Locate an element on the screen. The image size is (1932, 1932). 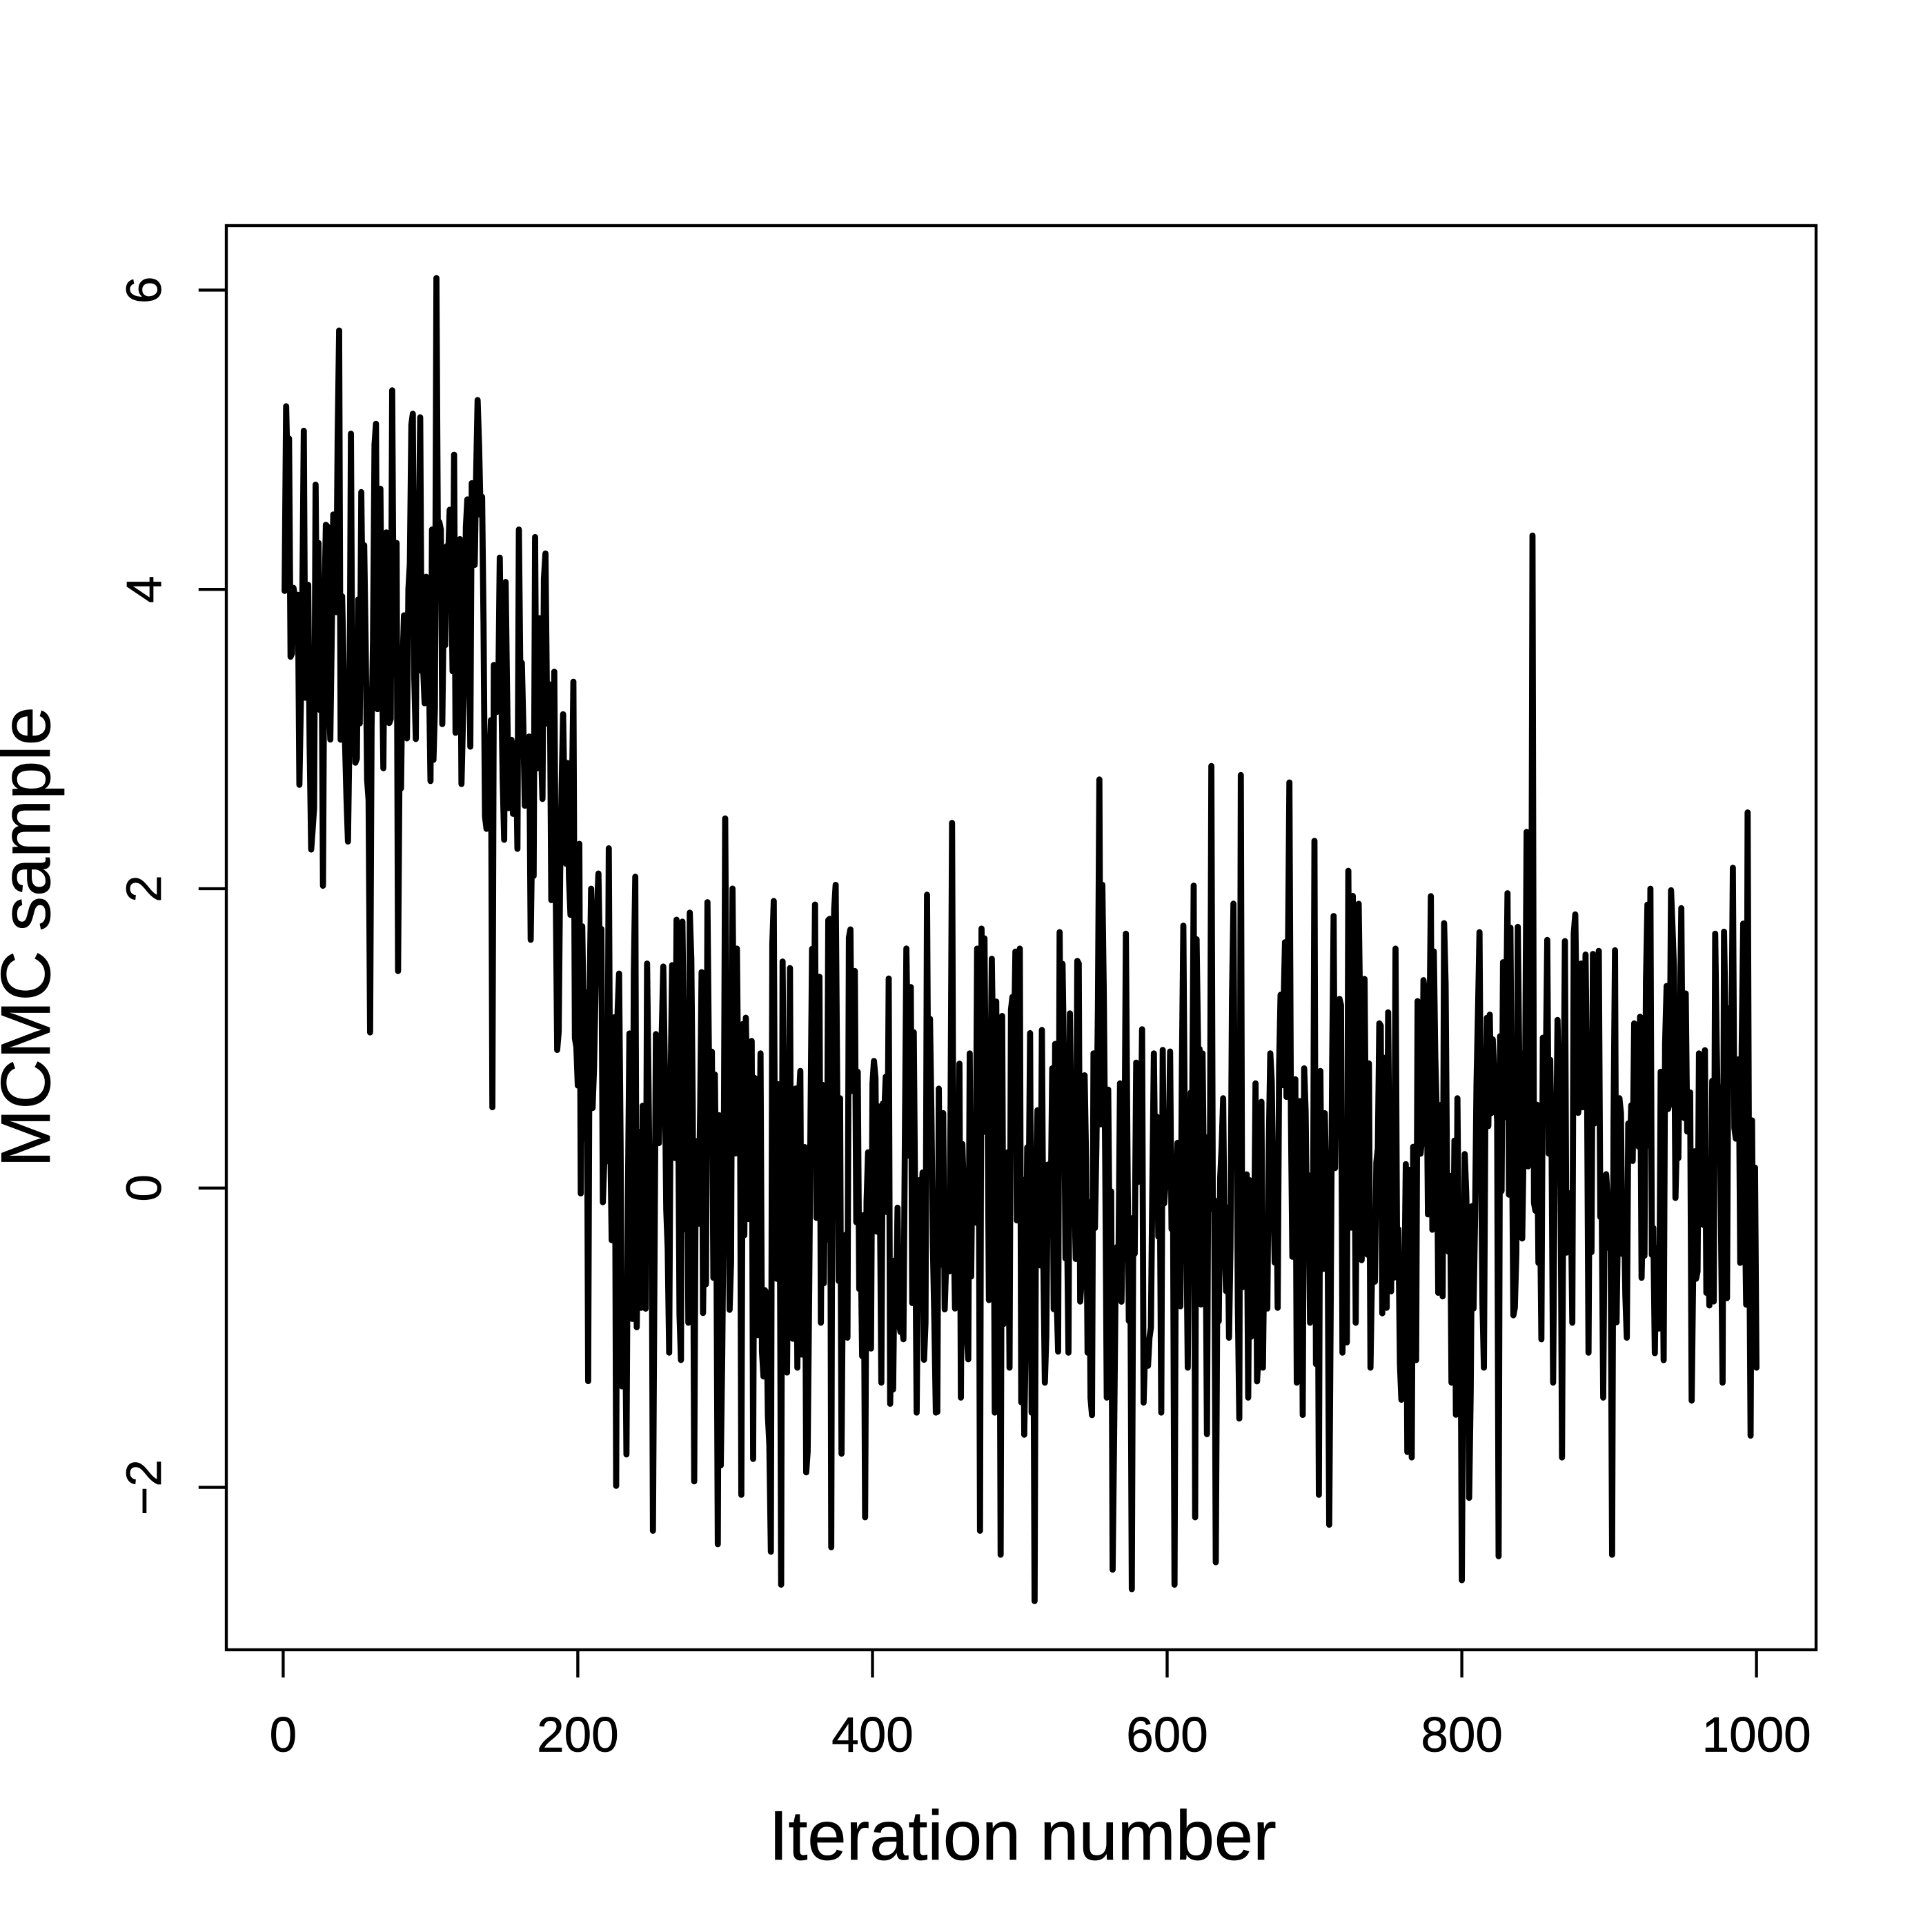
svg-text: 400 is located at coordinates (872, 1735).